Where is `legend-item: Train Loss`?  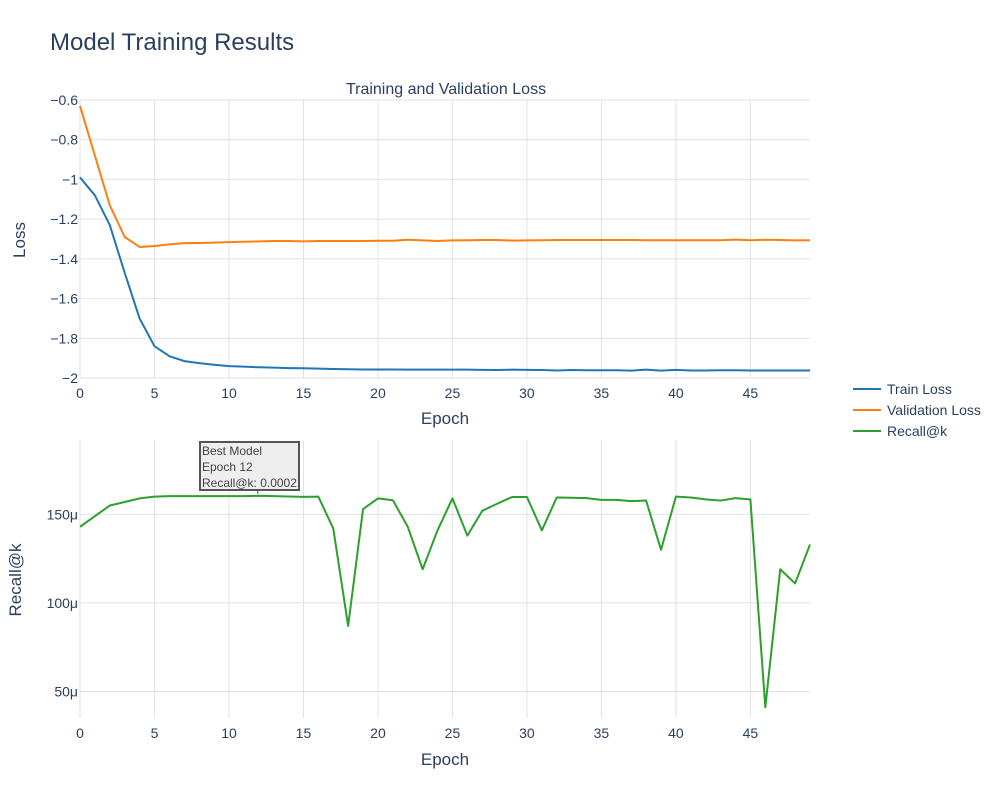 legend-item: Train Loss is located at coordinates (902, 389).